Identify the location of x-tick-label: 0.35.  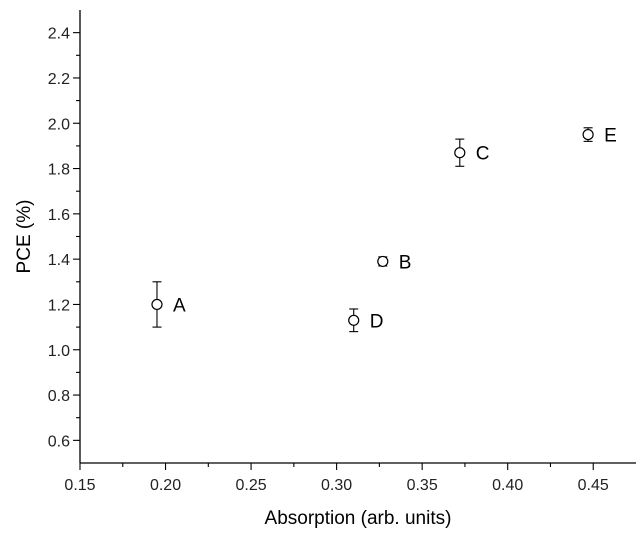
(422, 485).